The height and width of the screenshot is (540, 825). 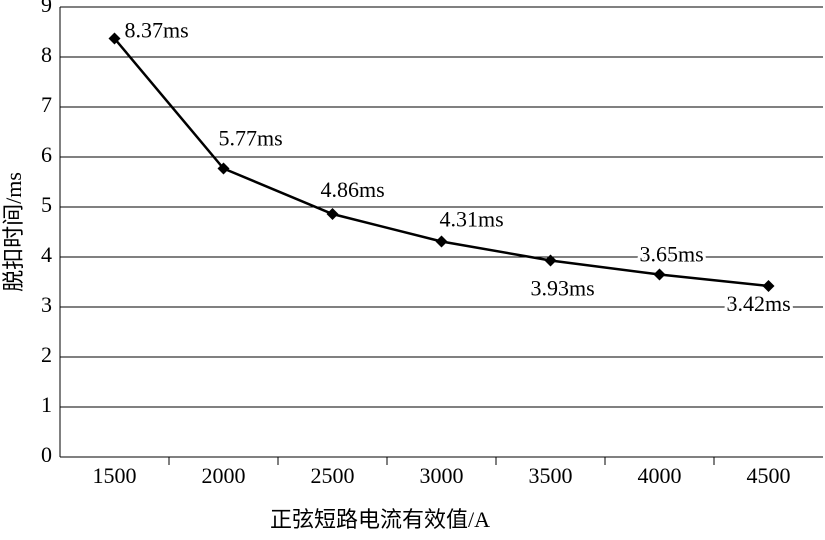 What do you see at coordinates (46, 354) in the screenshot?
I see `y-tick-label: 2` at bounding box center [46, 354].